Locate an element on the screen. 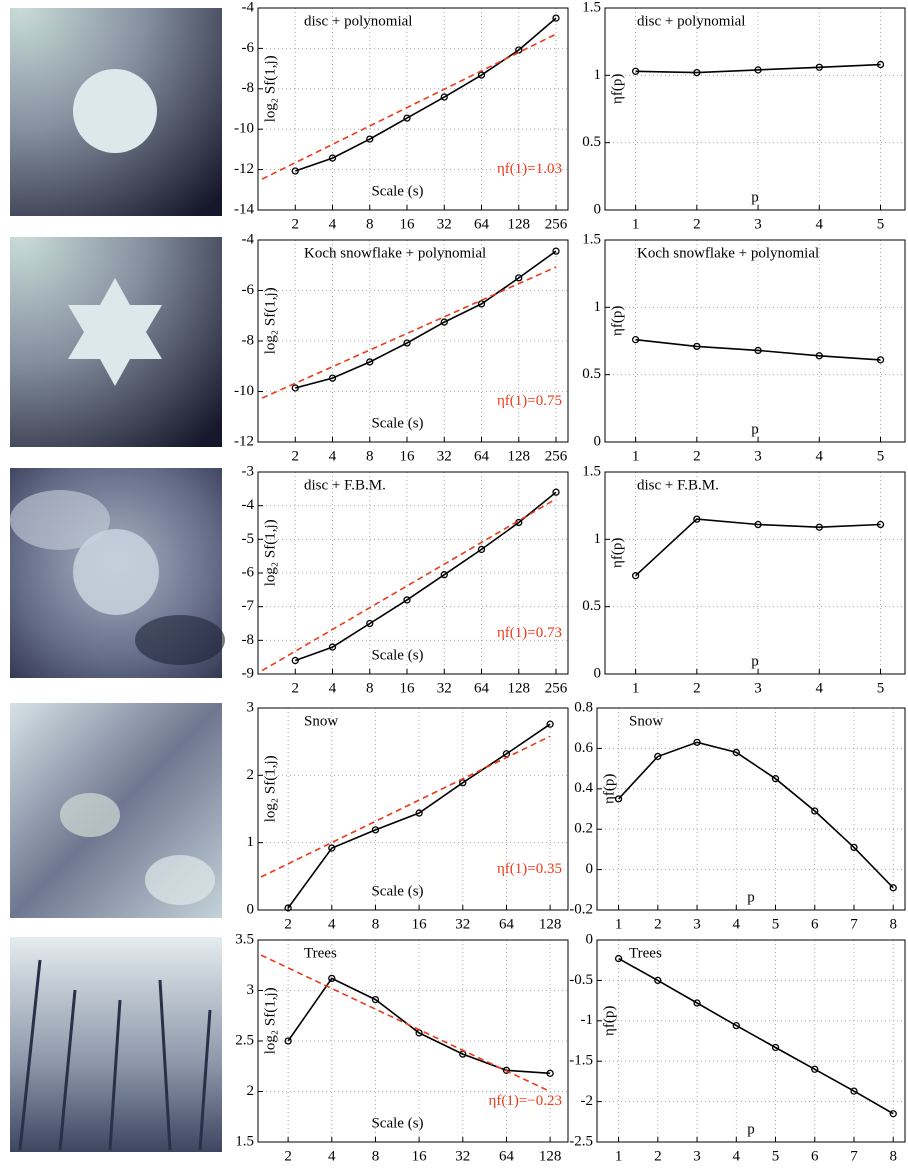 This screenshot has width=908, height=1169. y-tick-label: -10 is located at coordinates (244, 129).